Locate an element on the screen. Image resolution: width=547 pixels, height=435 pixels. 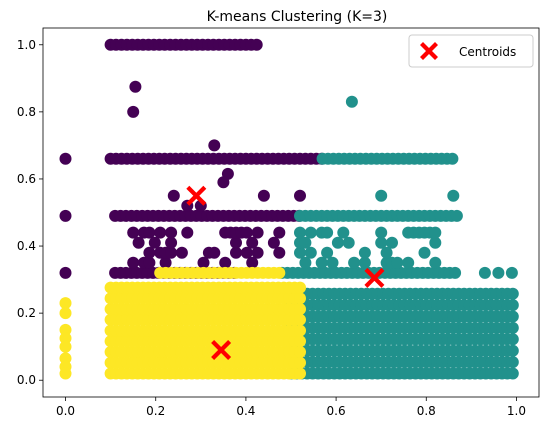
y-tick-label: 0.4 is located at coordinates (26, 246).